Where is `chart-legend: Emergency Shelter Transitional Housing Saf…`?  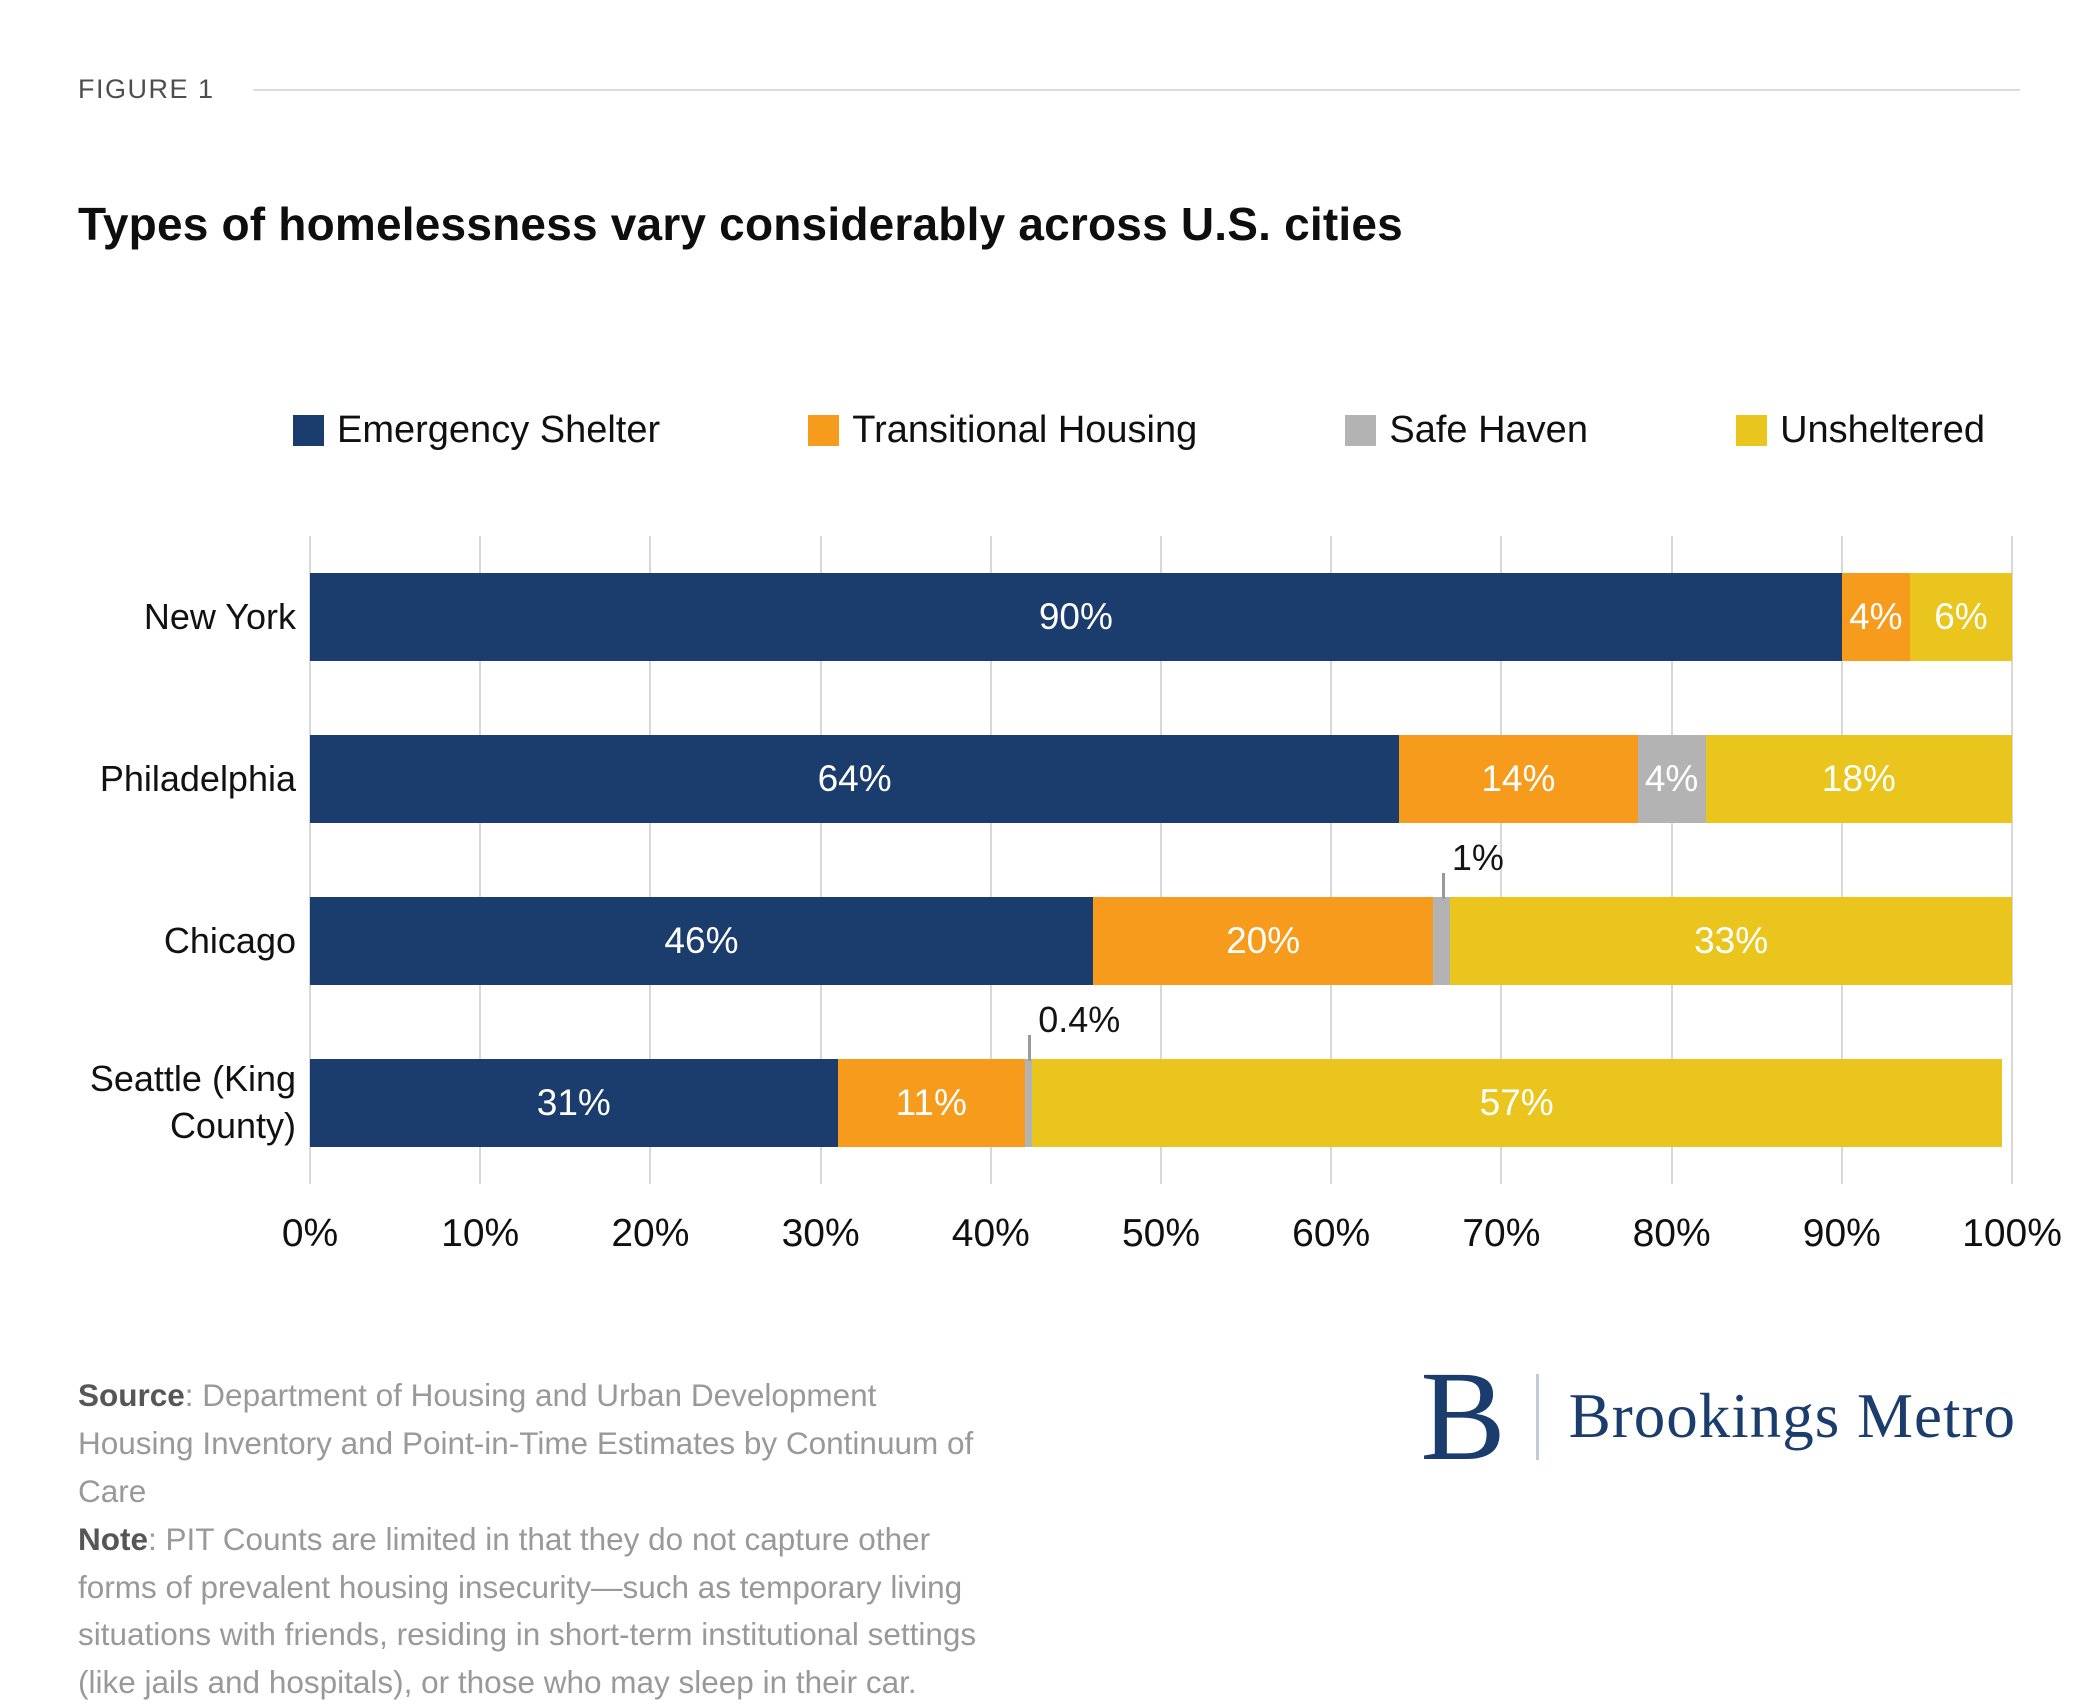
chart-legend: Emergency Shelter Transitional Housing Saf… is located at coordinates (1139, 430).